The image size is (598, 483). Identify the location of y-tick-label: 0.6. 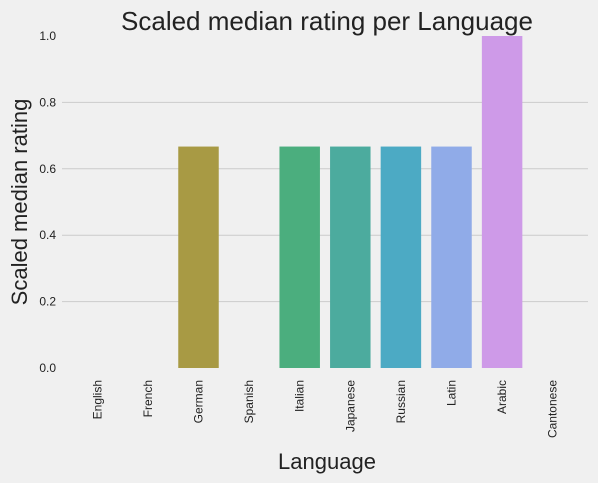
(47, 169).